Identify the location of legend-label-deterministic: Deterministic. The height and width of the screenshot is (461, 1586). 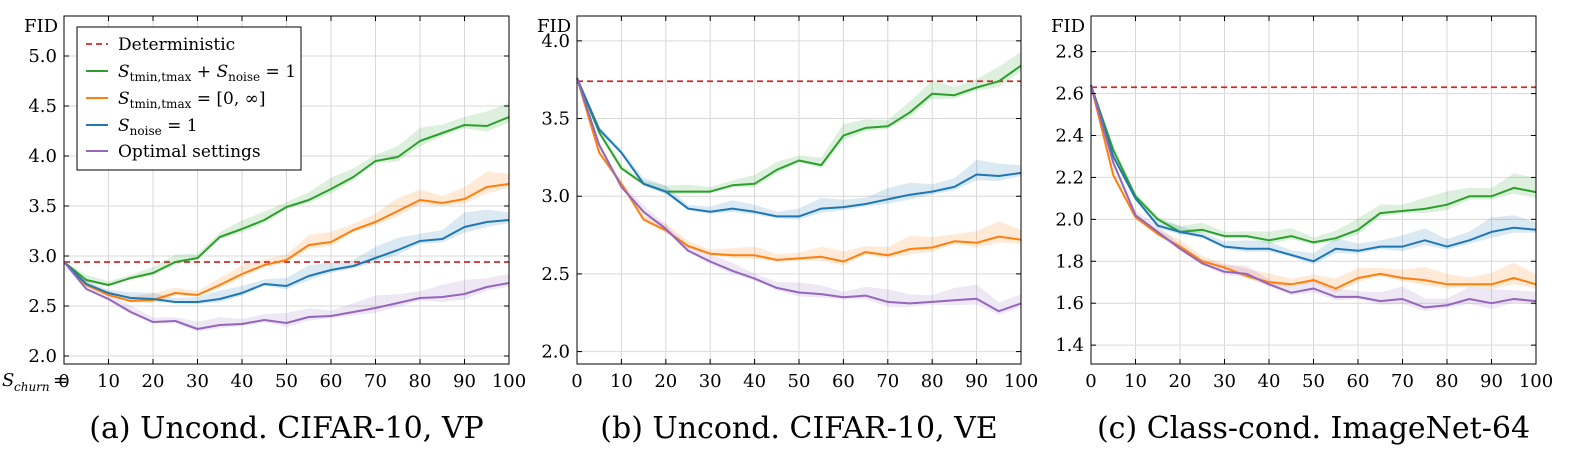
(176, 45).